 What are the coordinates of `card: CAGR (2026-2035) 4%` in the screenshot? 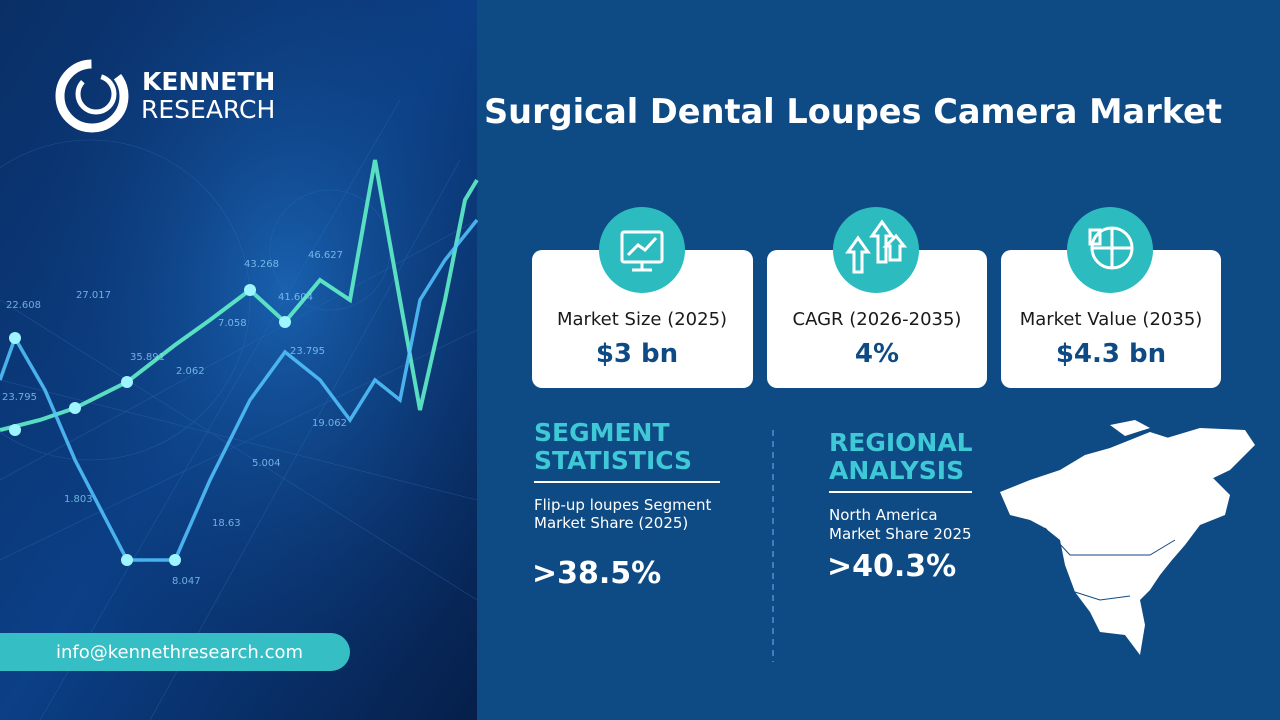 It's located at (877, 297).